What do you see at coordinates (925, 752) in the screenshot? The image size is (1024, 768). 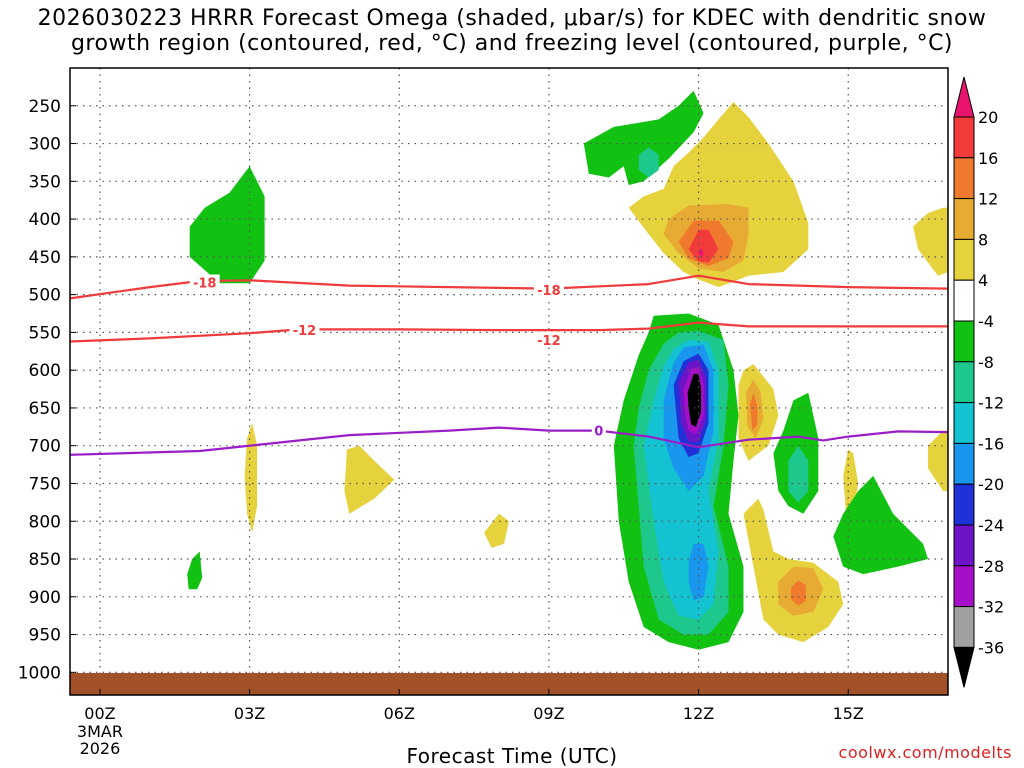 I see `site-credit-link: coolwx.com/modelts` at bounding box center [925, 752].